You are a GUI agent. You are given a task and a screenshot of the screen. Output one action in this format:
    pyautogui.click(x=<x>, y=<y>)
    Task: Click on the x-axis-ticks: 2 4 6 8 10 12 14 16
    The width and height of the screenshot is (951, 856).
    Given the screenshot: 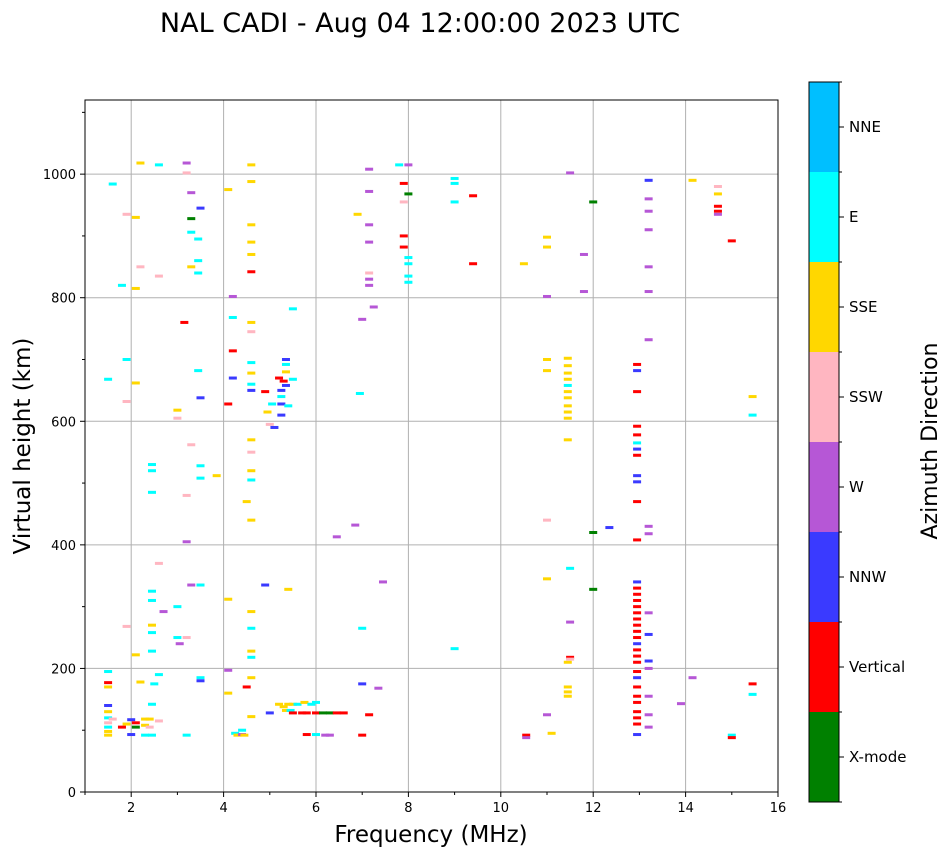 What is the action you would take?
    pyautogui.click(x=435, y=804)
    